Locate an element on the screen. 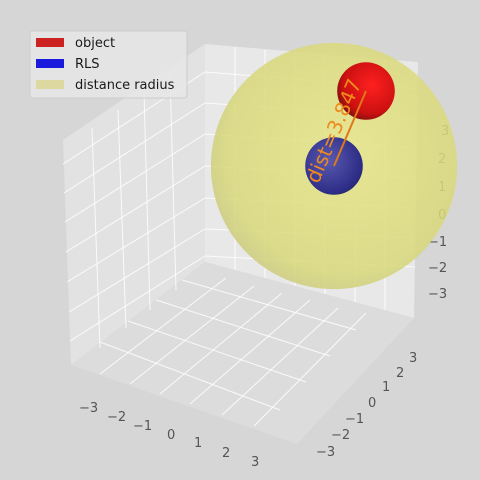  x-tick-label: 1 is located at coordinates (198, 443).